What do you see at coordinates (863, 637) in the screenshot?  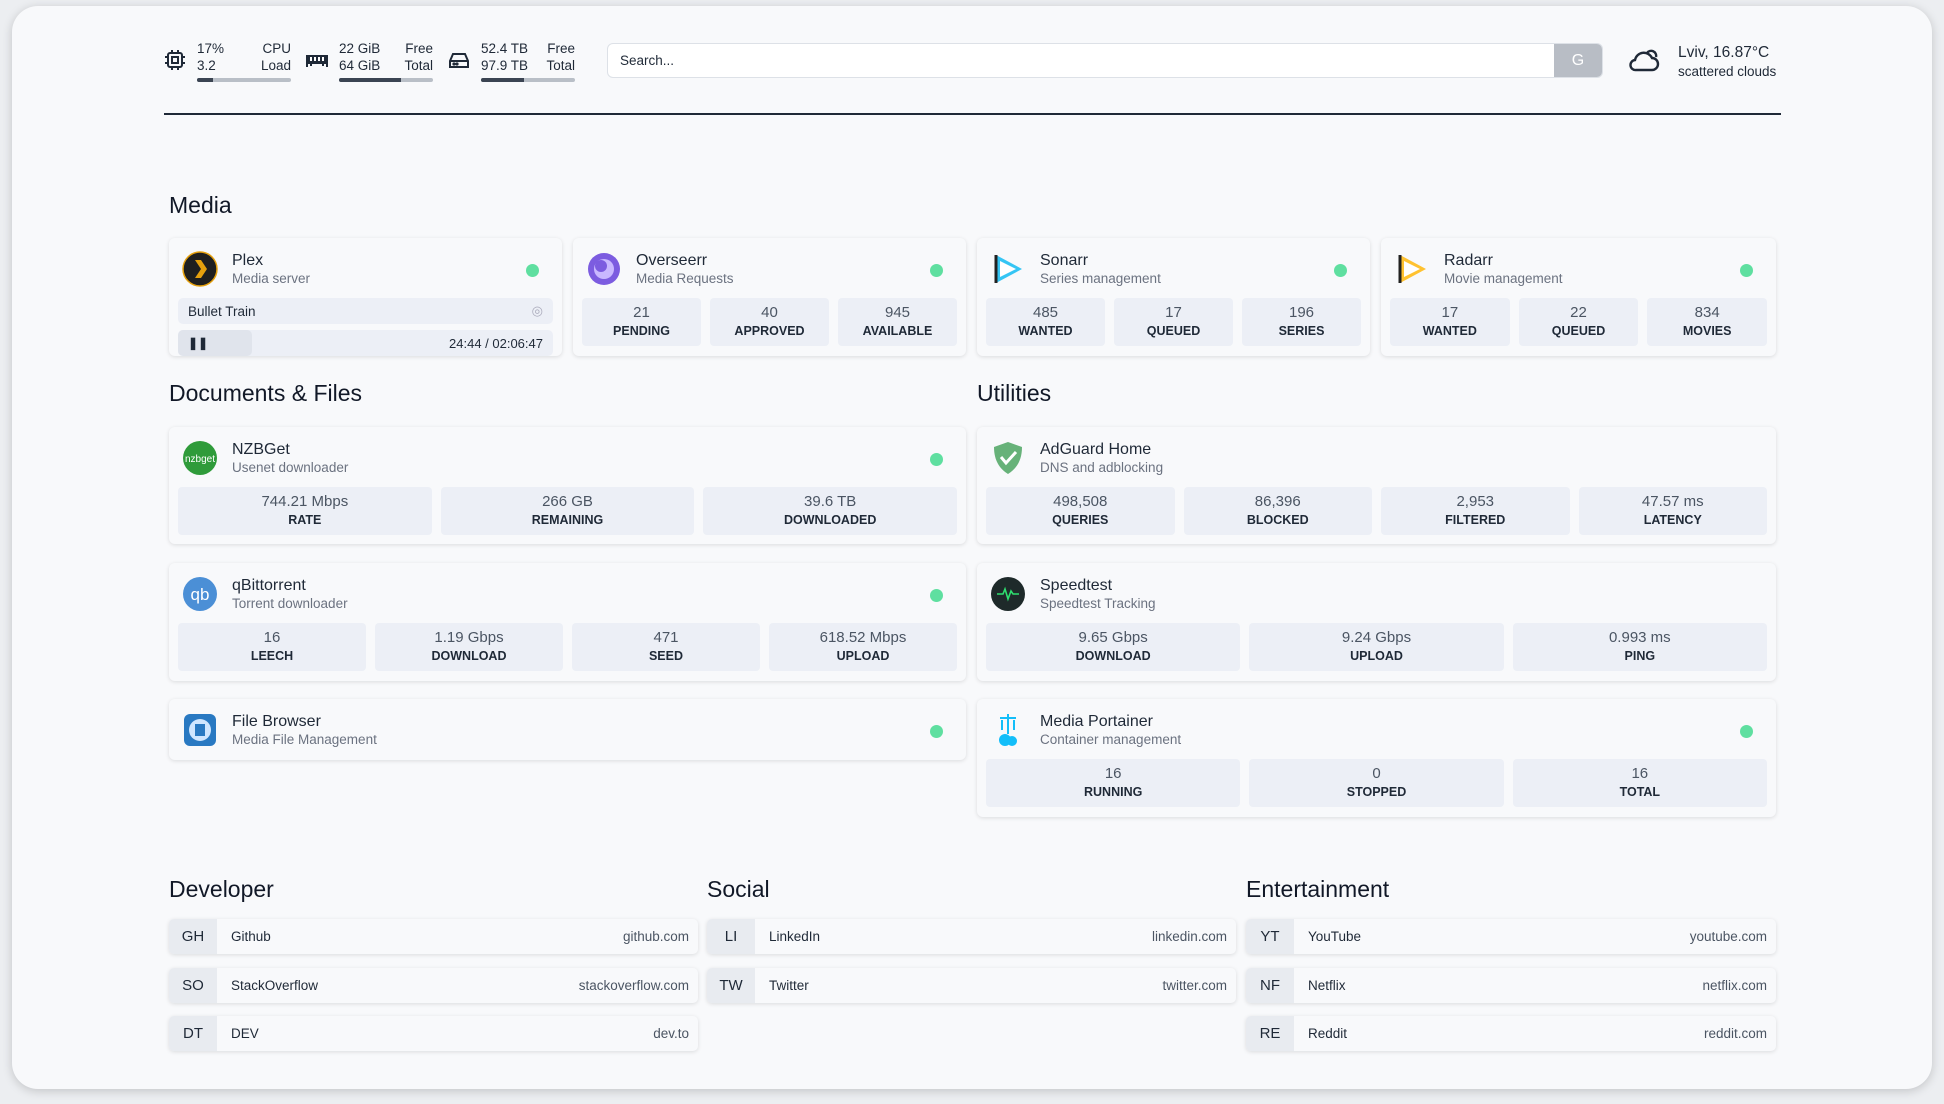 I see `stat-value: 618.52 Mbps` at bounding box center [863, 637].